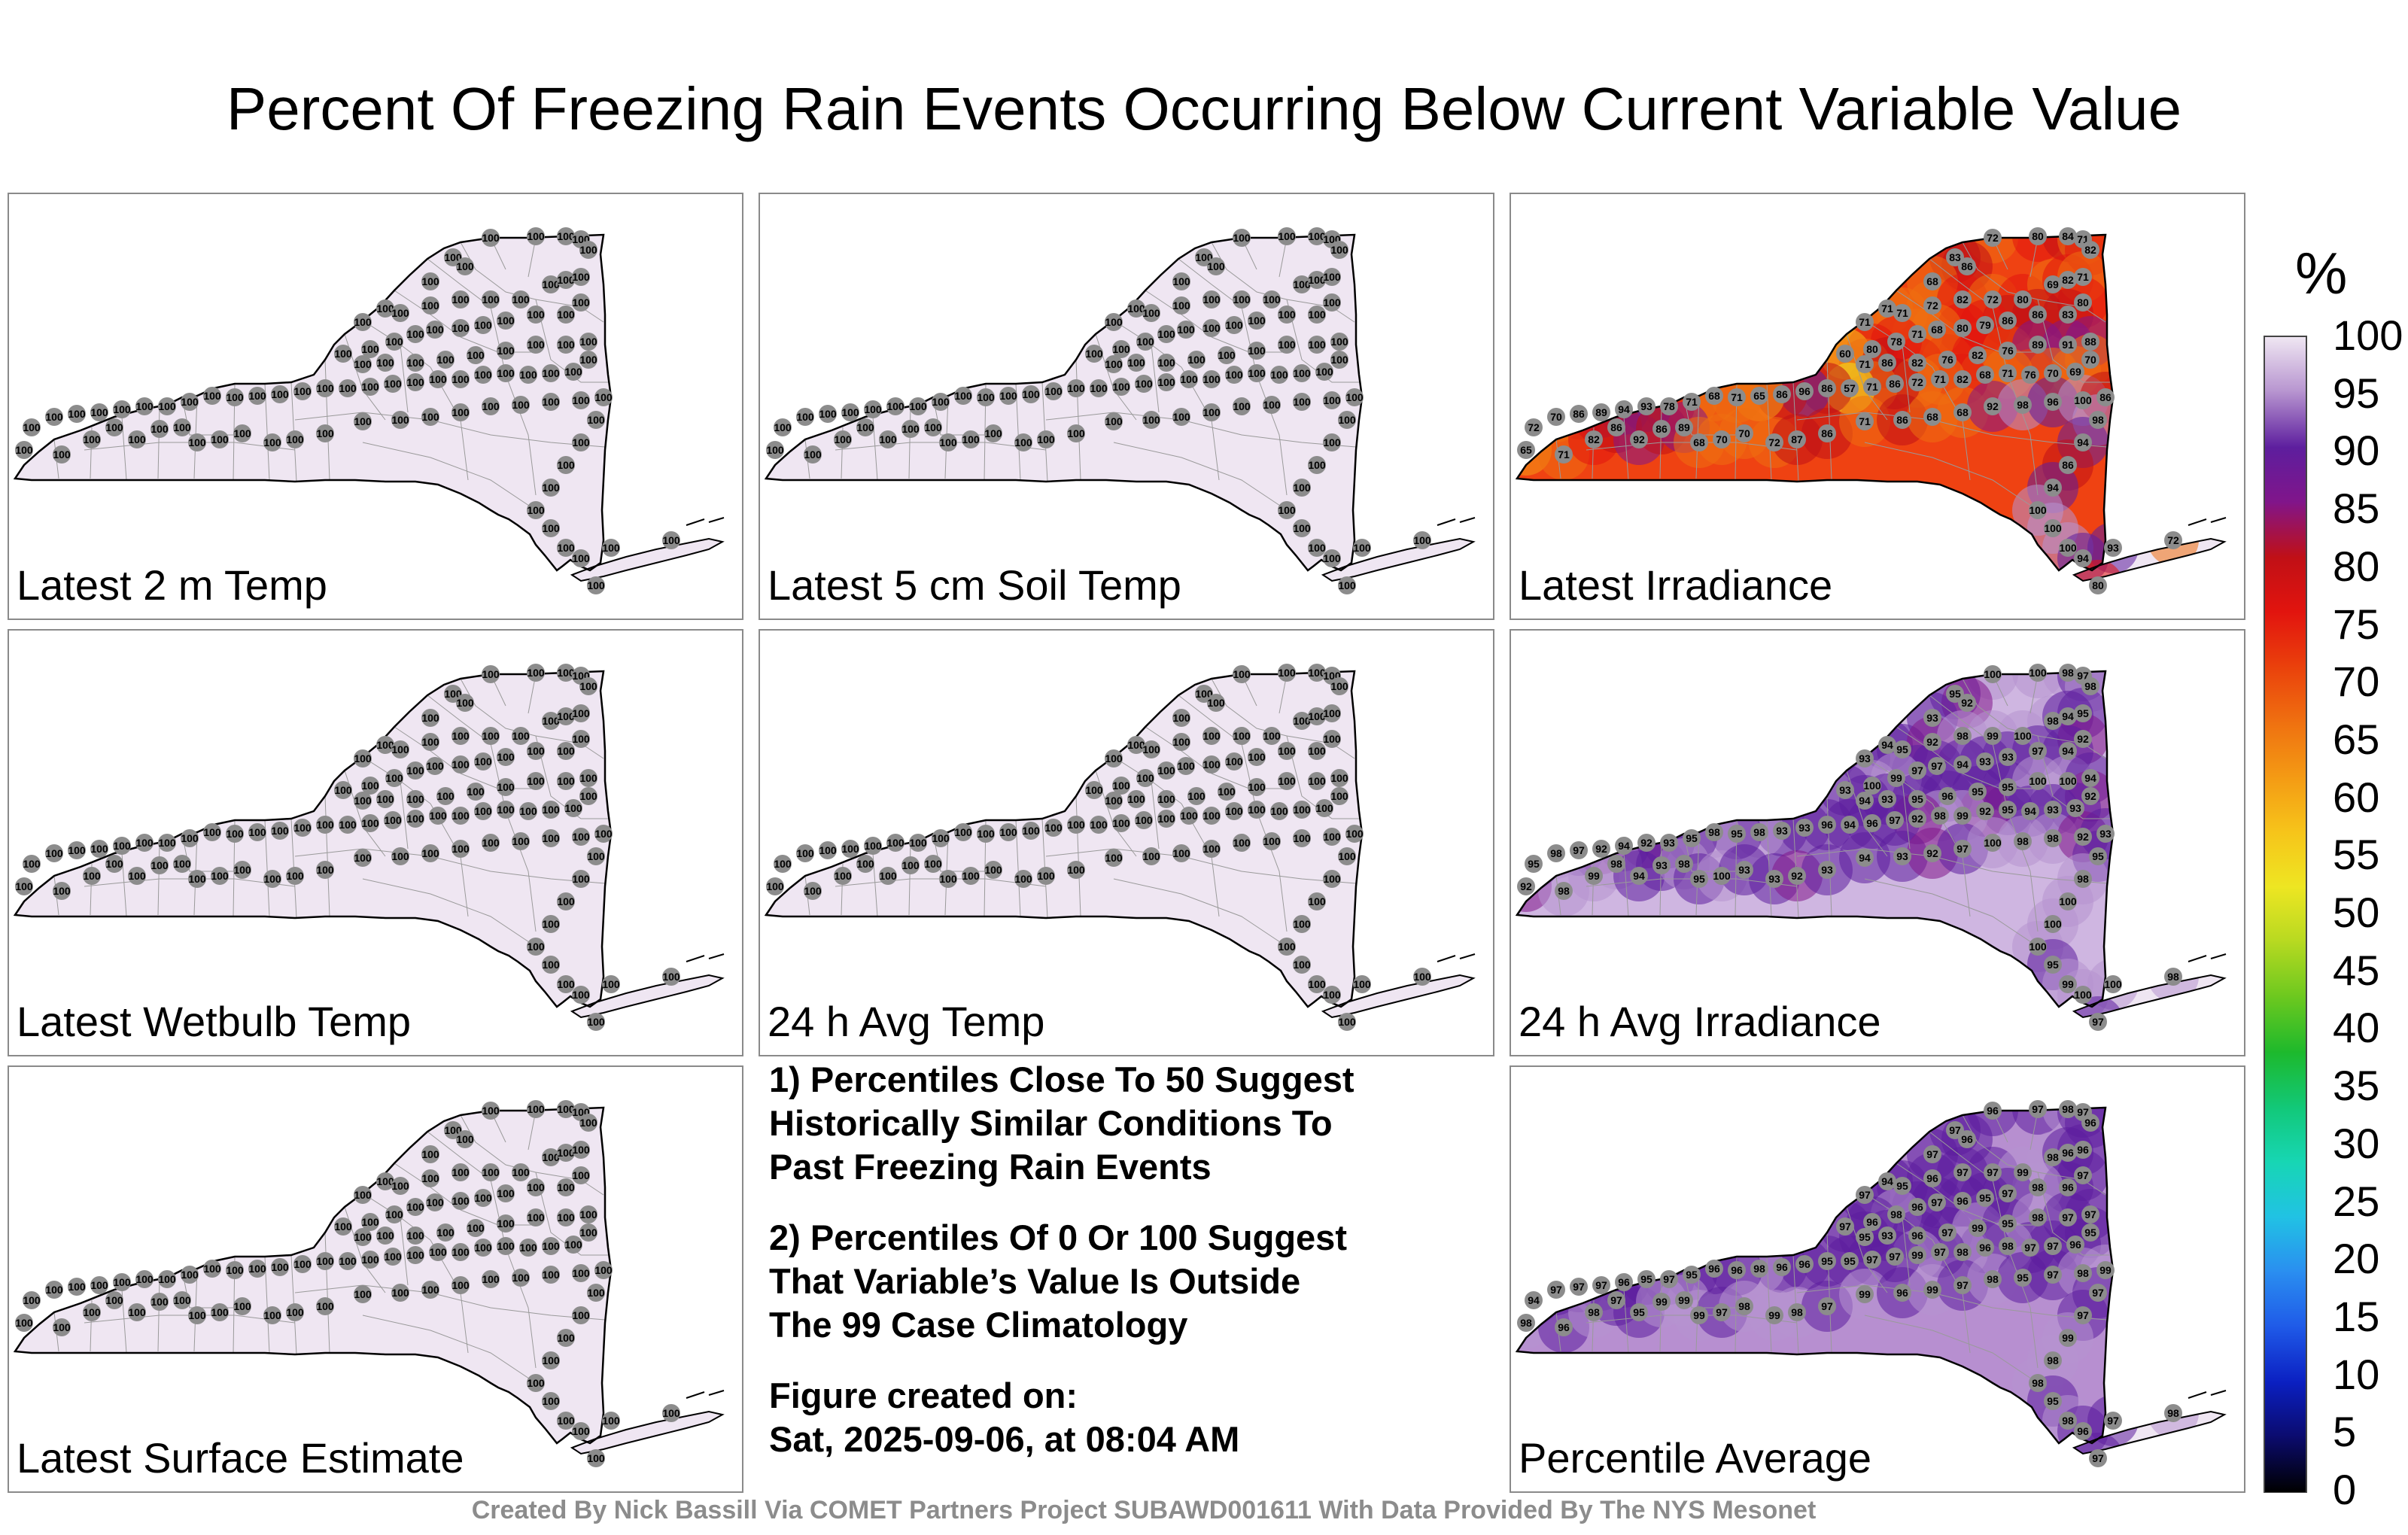 The width and height of the screenshot is (2408, 1535). Describe the element at coordinates (1004, 1439) in the screenshot. I see `created-date: Sat, 2025-09-06, at 08:04 AM` at that location.